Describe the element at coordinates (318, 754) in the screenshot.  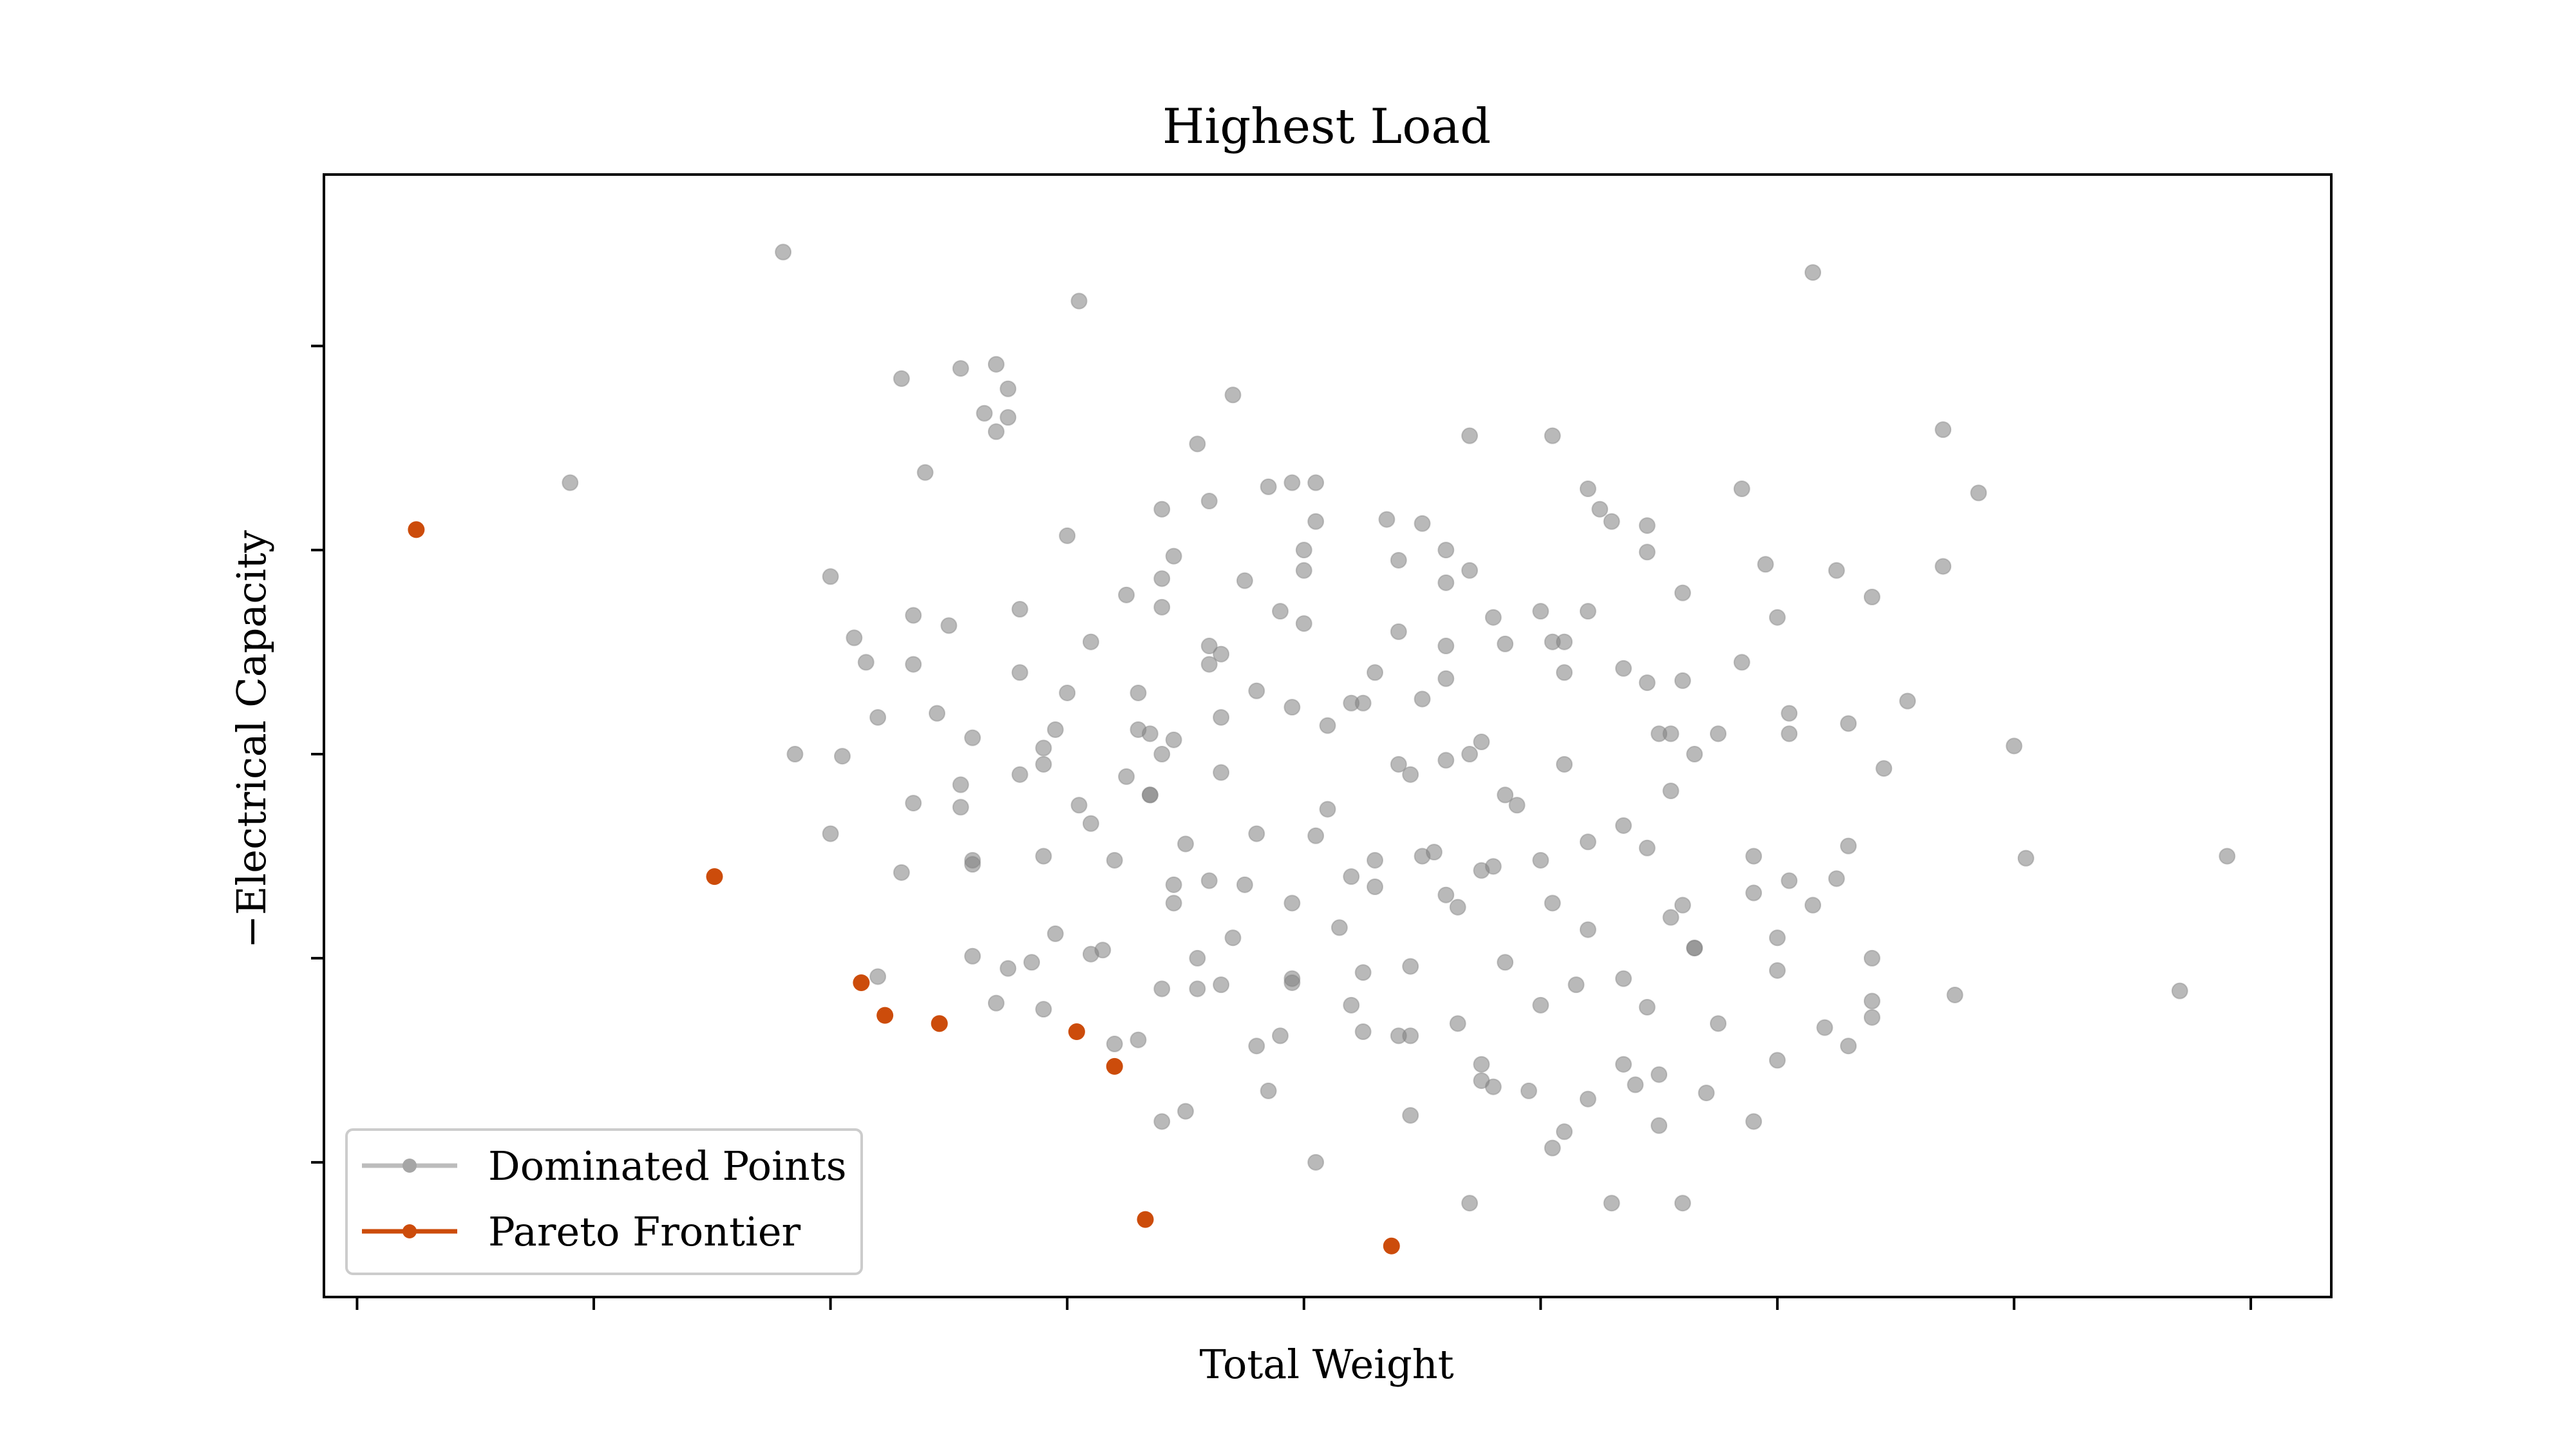
I see `y-axis-ticks` at that location.